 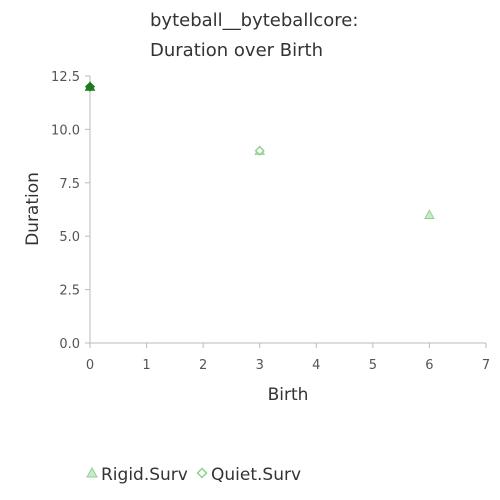 I want to click on x-tick-label: 2, so click(x=203, y=365).